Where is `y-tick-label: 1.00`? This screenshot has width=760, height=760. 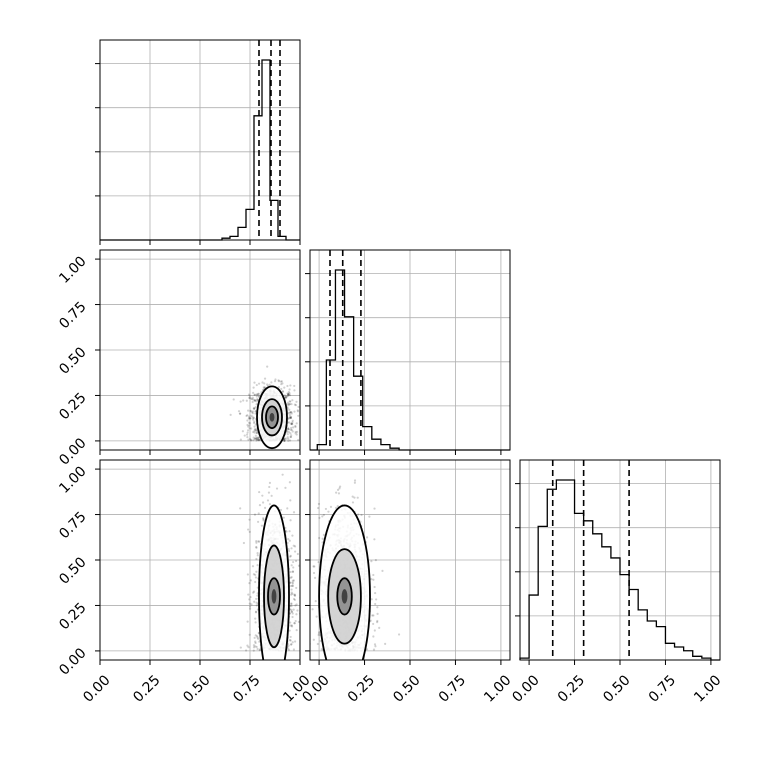 y-tick-label: 1.00 is located at coordinates (72, 479).